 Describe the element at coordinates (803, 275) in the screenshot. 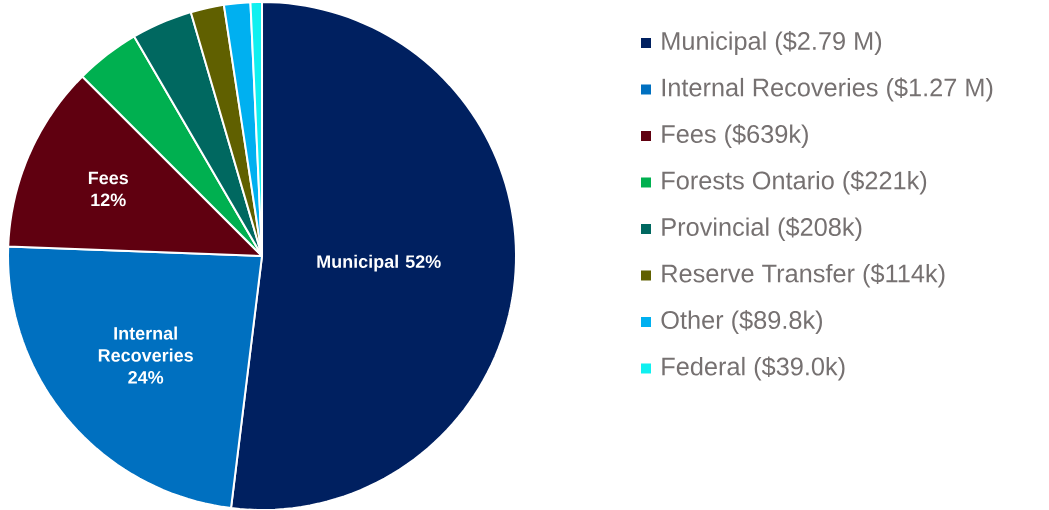

I see `legend-label: Reserve Transfer ($114k)` at that location.